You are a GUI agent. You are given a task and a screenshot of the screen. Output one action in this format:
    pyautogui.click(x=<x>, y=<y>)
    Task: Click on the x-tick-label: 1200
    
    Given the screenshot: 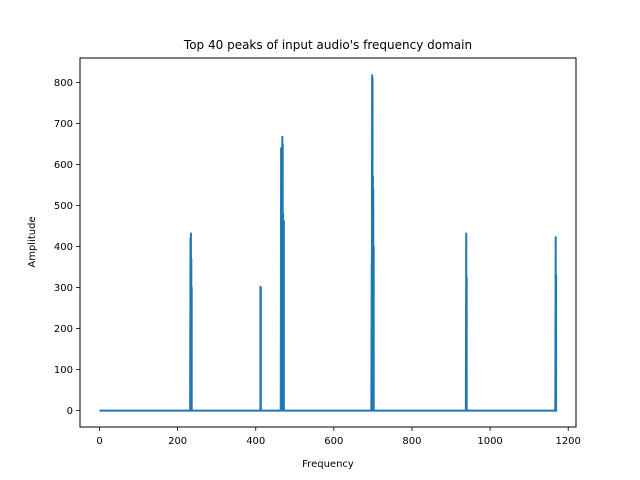 What is the action you would take?
    pyautogui.click(x=567, y=441)
    